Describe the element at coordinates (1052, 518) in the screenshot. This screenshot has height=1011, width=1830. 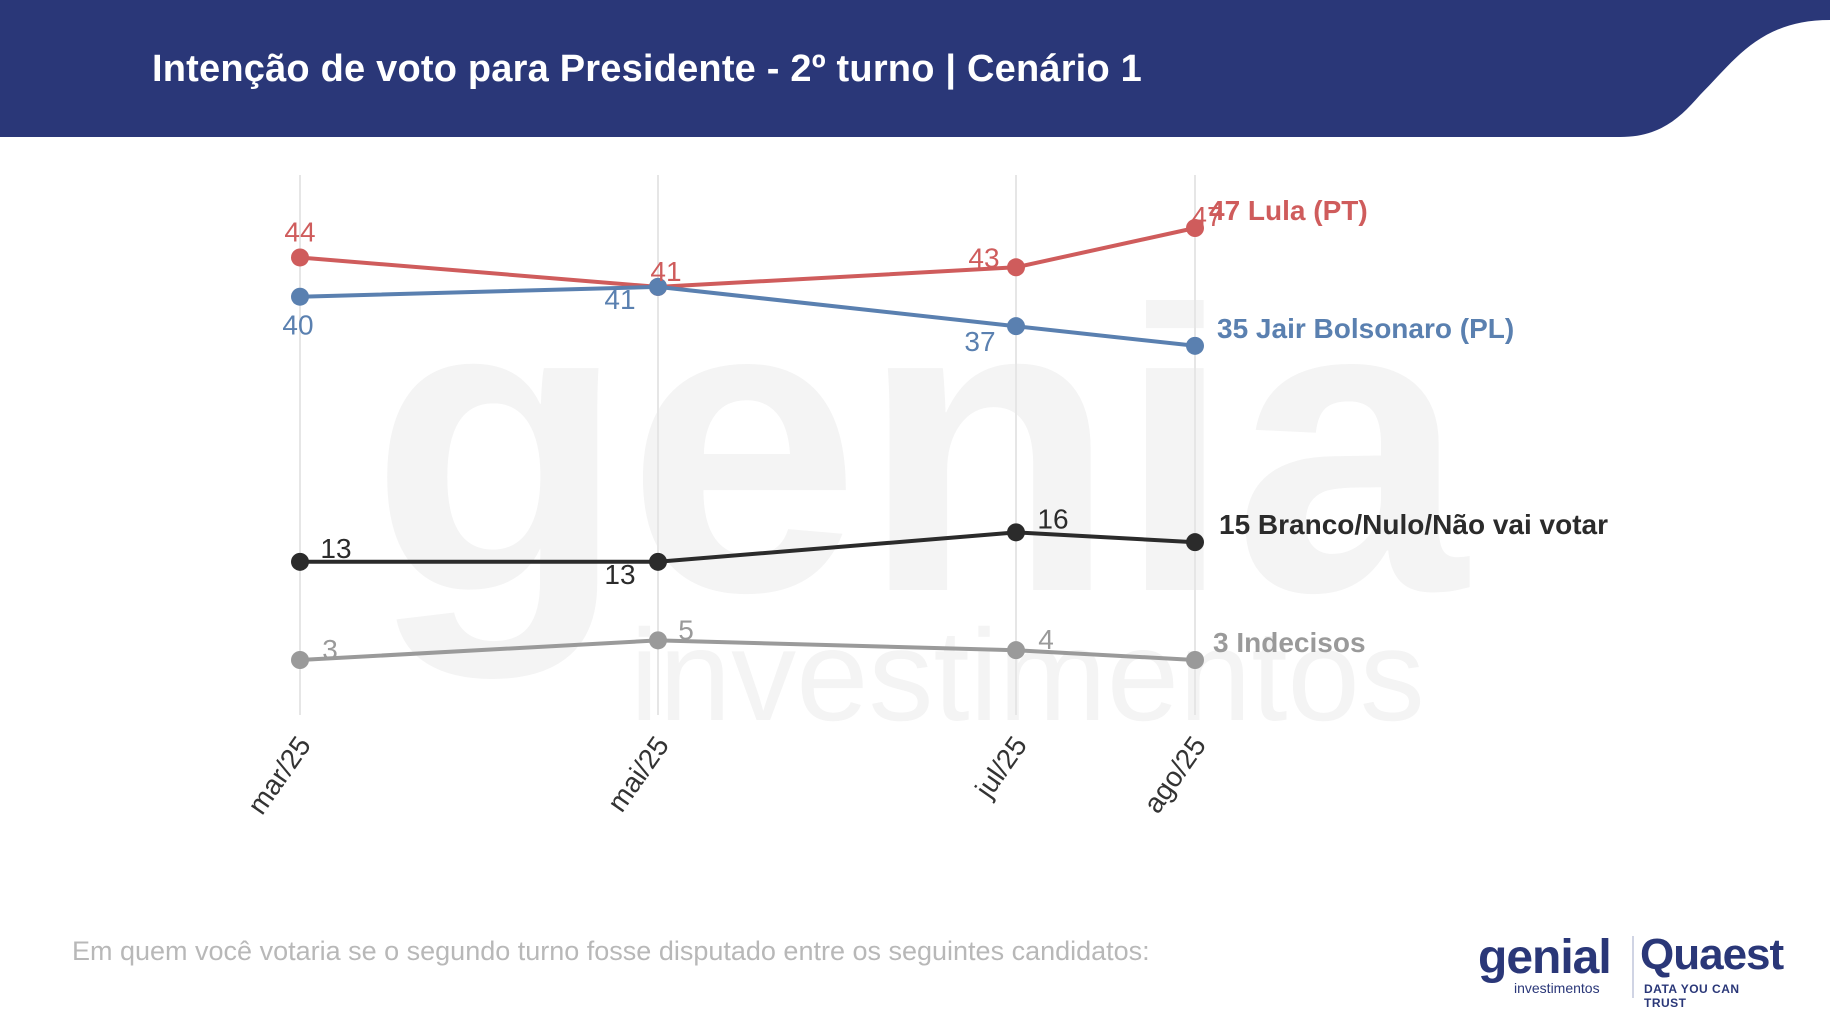
I see `data-label: 16` at that location.